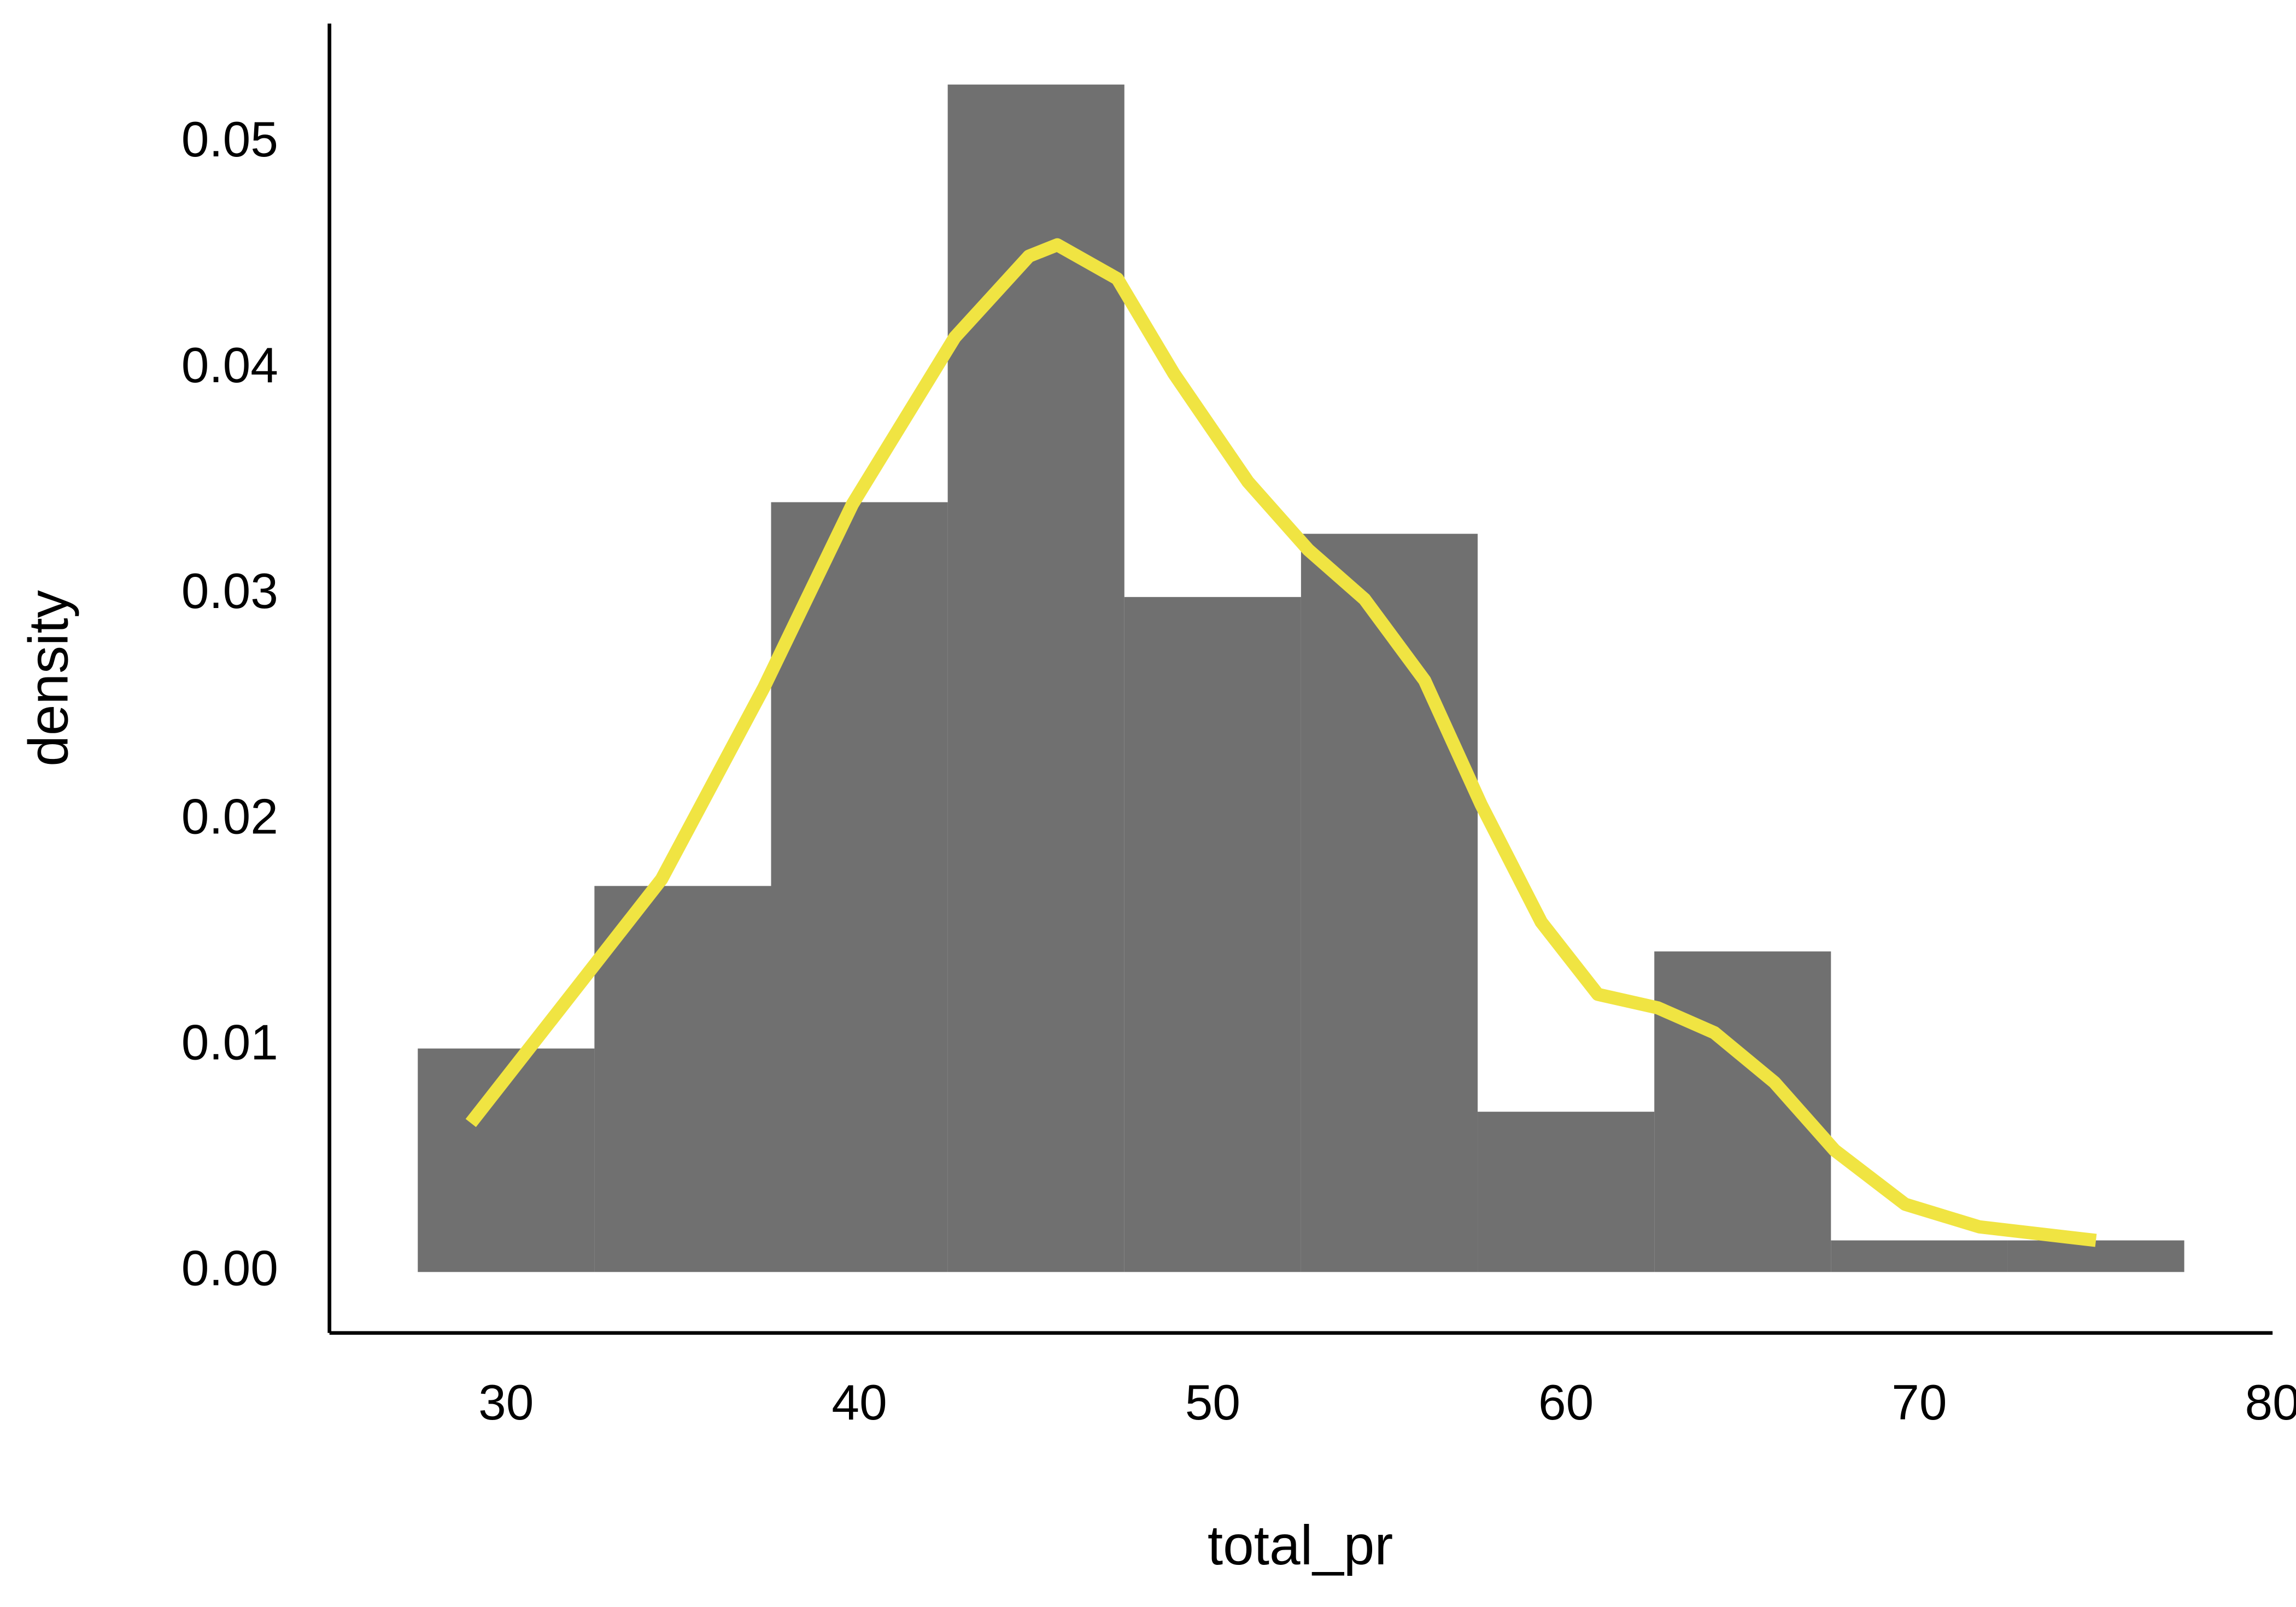 This screenshot has width=2296, height=1607. Describe the element at coordinates (229, 1268) in the screenshot. I see `y-tick-label: 0.00` at that location.